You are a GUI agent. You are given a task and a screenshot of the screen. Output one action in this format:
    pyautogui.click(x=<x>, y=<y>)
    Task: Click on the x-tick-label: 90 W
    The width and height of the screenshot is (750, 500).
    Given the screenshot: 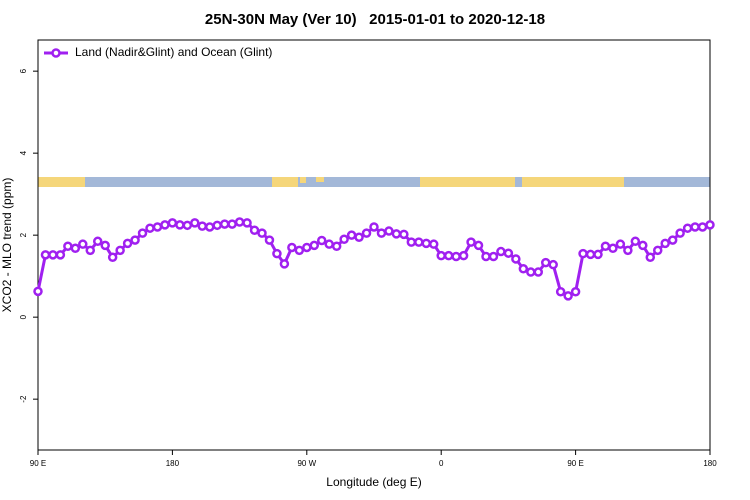 What is the action you would take?
    pyautogui.click(x=306, y=463)
    